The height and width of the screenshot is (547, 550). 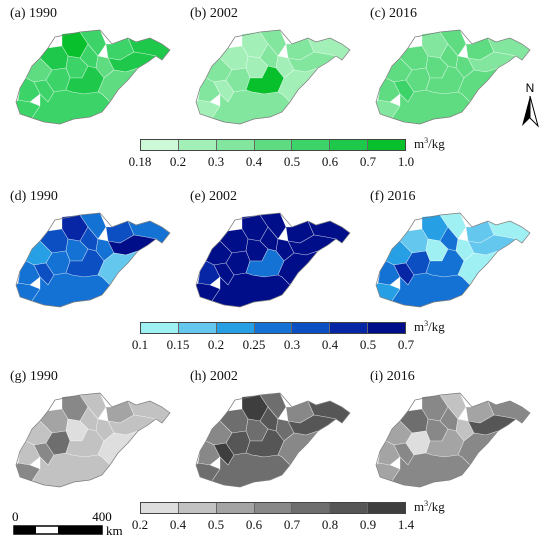 I want to click on panel-label: (g) 1990, so click(x=34, y=376).